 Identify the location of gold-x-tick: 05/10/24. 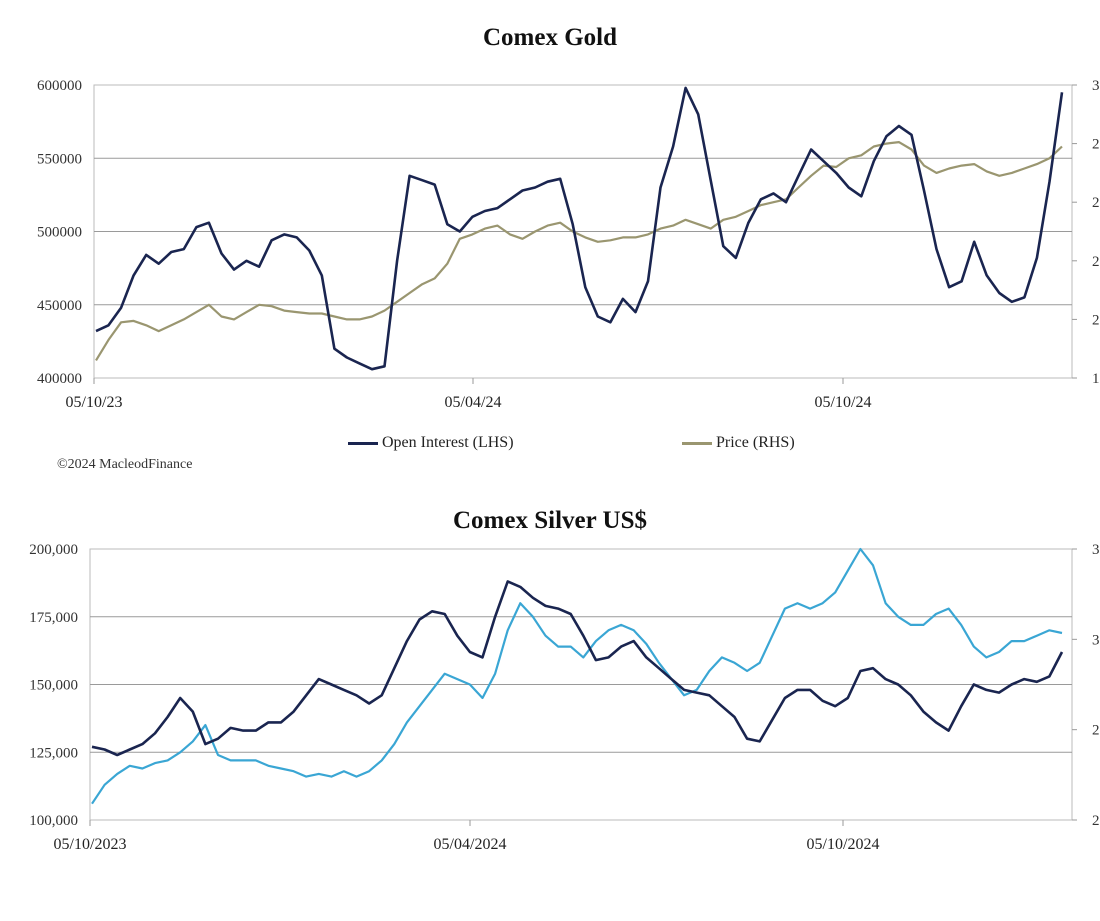
(843, 402).